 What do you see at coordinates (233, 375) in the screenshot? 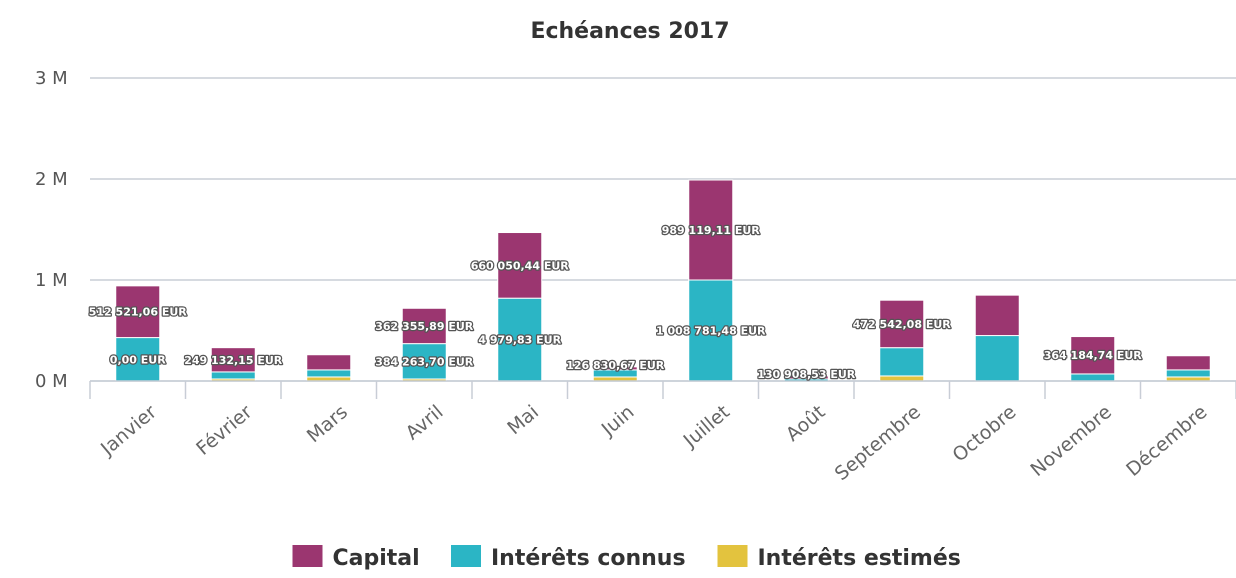
I see `bar-fevrier-interets-connus` at bounding box center [233, 375].